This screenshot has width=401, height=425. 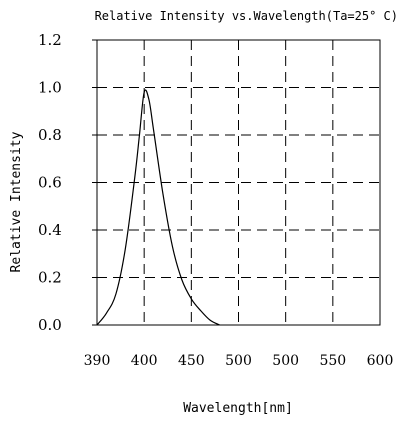 I want to click on x-tick-label: 400, so click(x=144, y=361).